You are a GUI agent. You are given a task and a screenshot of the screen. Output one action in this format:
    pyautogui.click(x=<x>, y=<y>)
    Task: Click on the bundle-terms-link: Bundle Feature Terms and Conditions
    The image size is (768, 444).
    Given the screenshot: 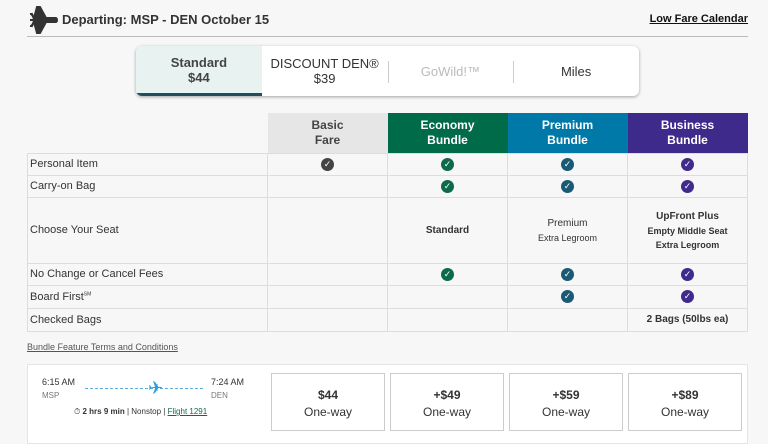 What is the action you would take?
    pyautogui.click(x=102, y=347)
    